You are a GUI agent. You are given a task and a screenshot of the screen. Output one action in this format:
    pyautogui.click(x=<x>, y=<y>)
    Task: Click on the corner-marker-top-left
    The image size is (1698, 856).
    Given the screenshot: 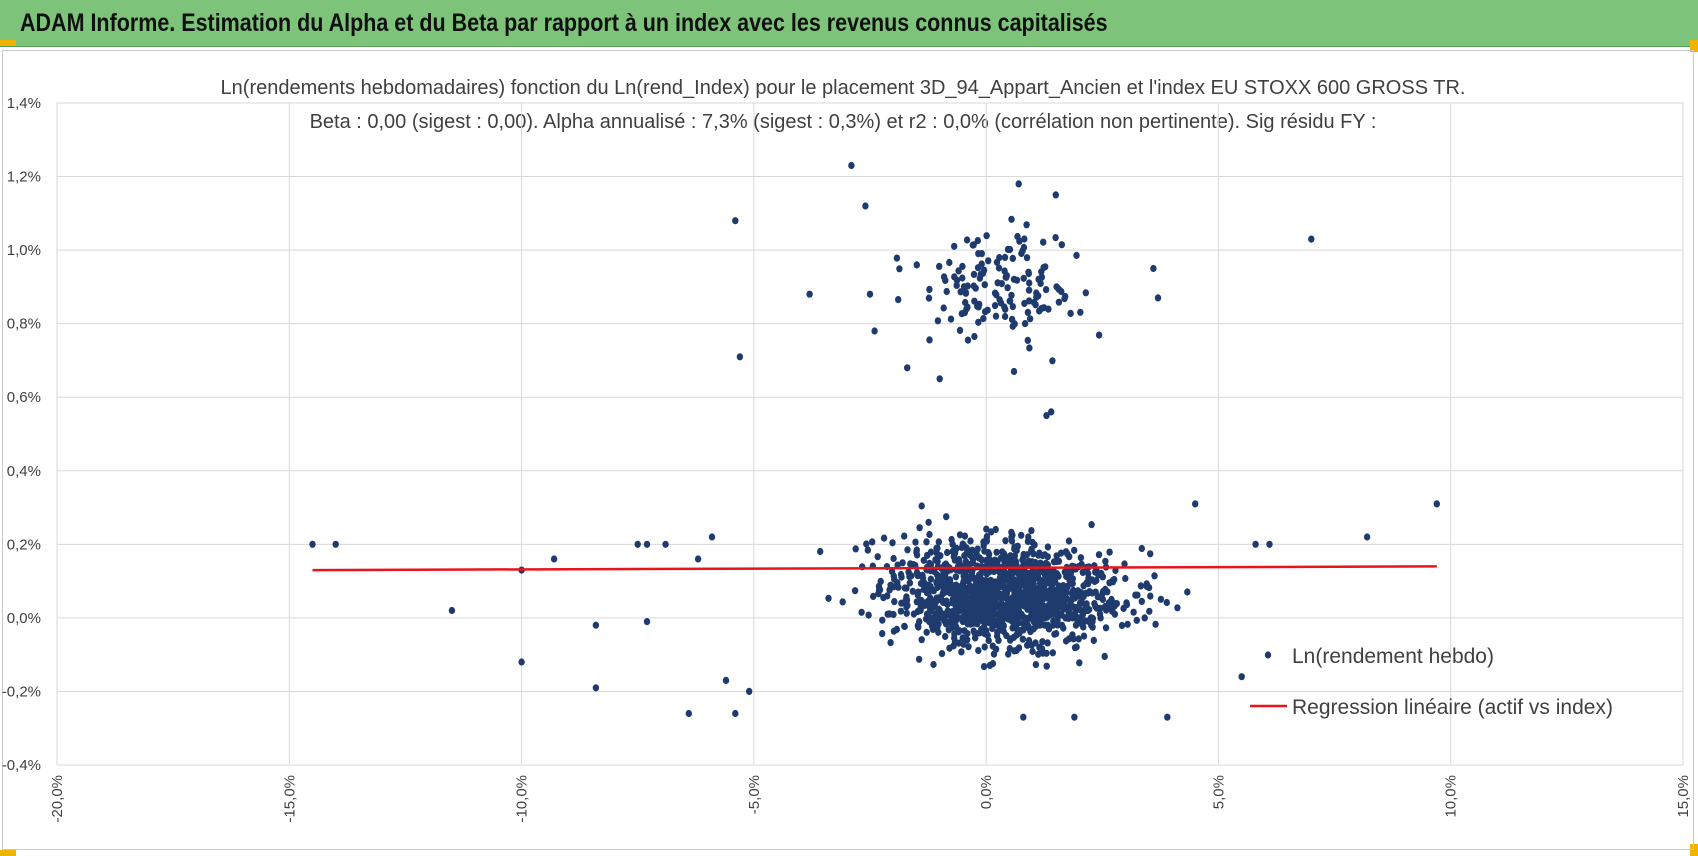 What is the action you would take?
    pyautogui.click(x=8, y=43)
    